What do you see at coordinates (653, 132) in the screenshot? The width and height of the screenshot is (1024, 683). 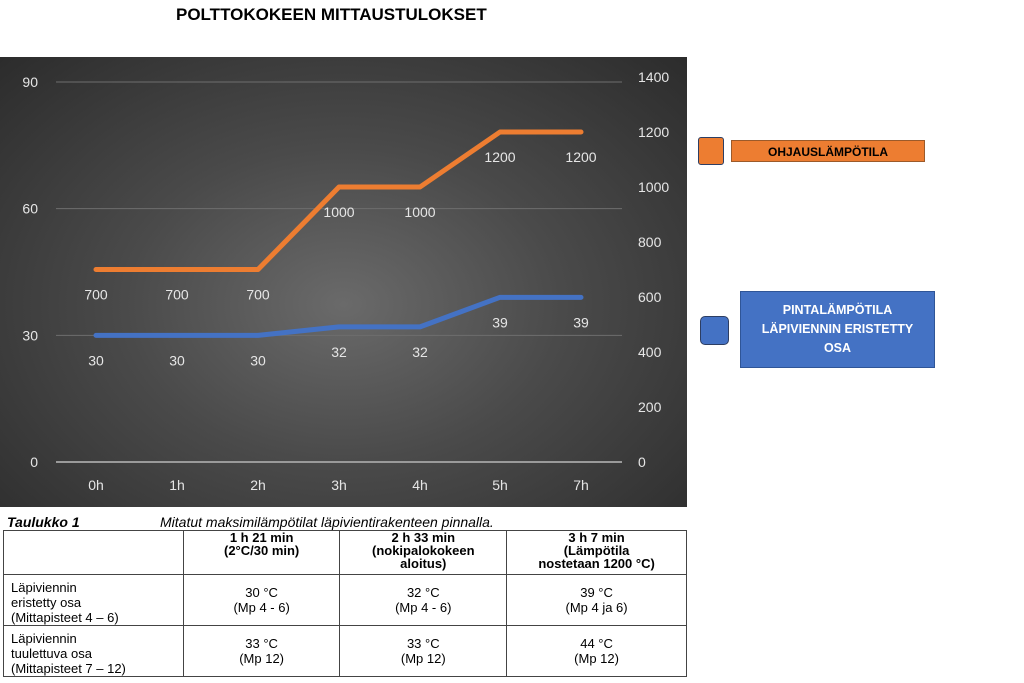 I see `y-right-tick-label: 1200` at bounding box center [653, 132].